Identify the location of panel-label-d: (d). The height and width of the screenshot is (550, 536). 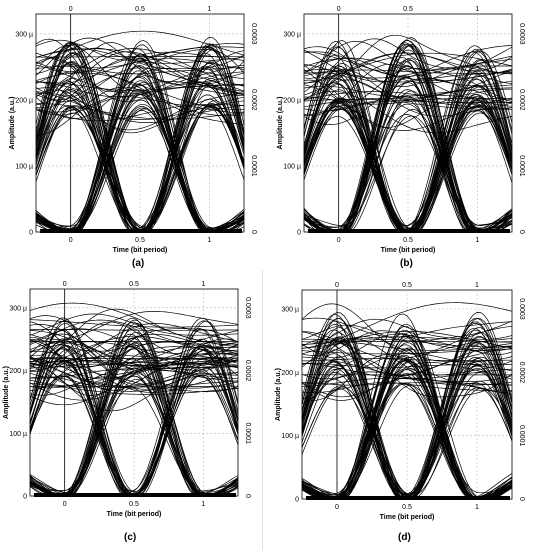
(404, 537).